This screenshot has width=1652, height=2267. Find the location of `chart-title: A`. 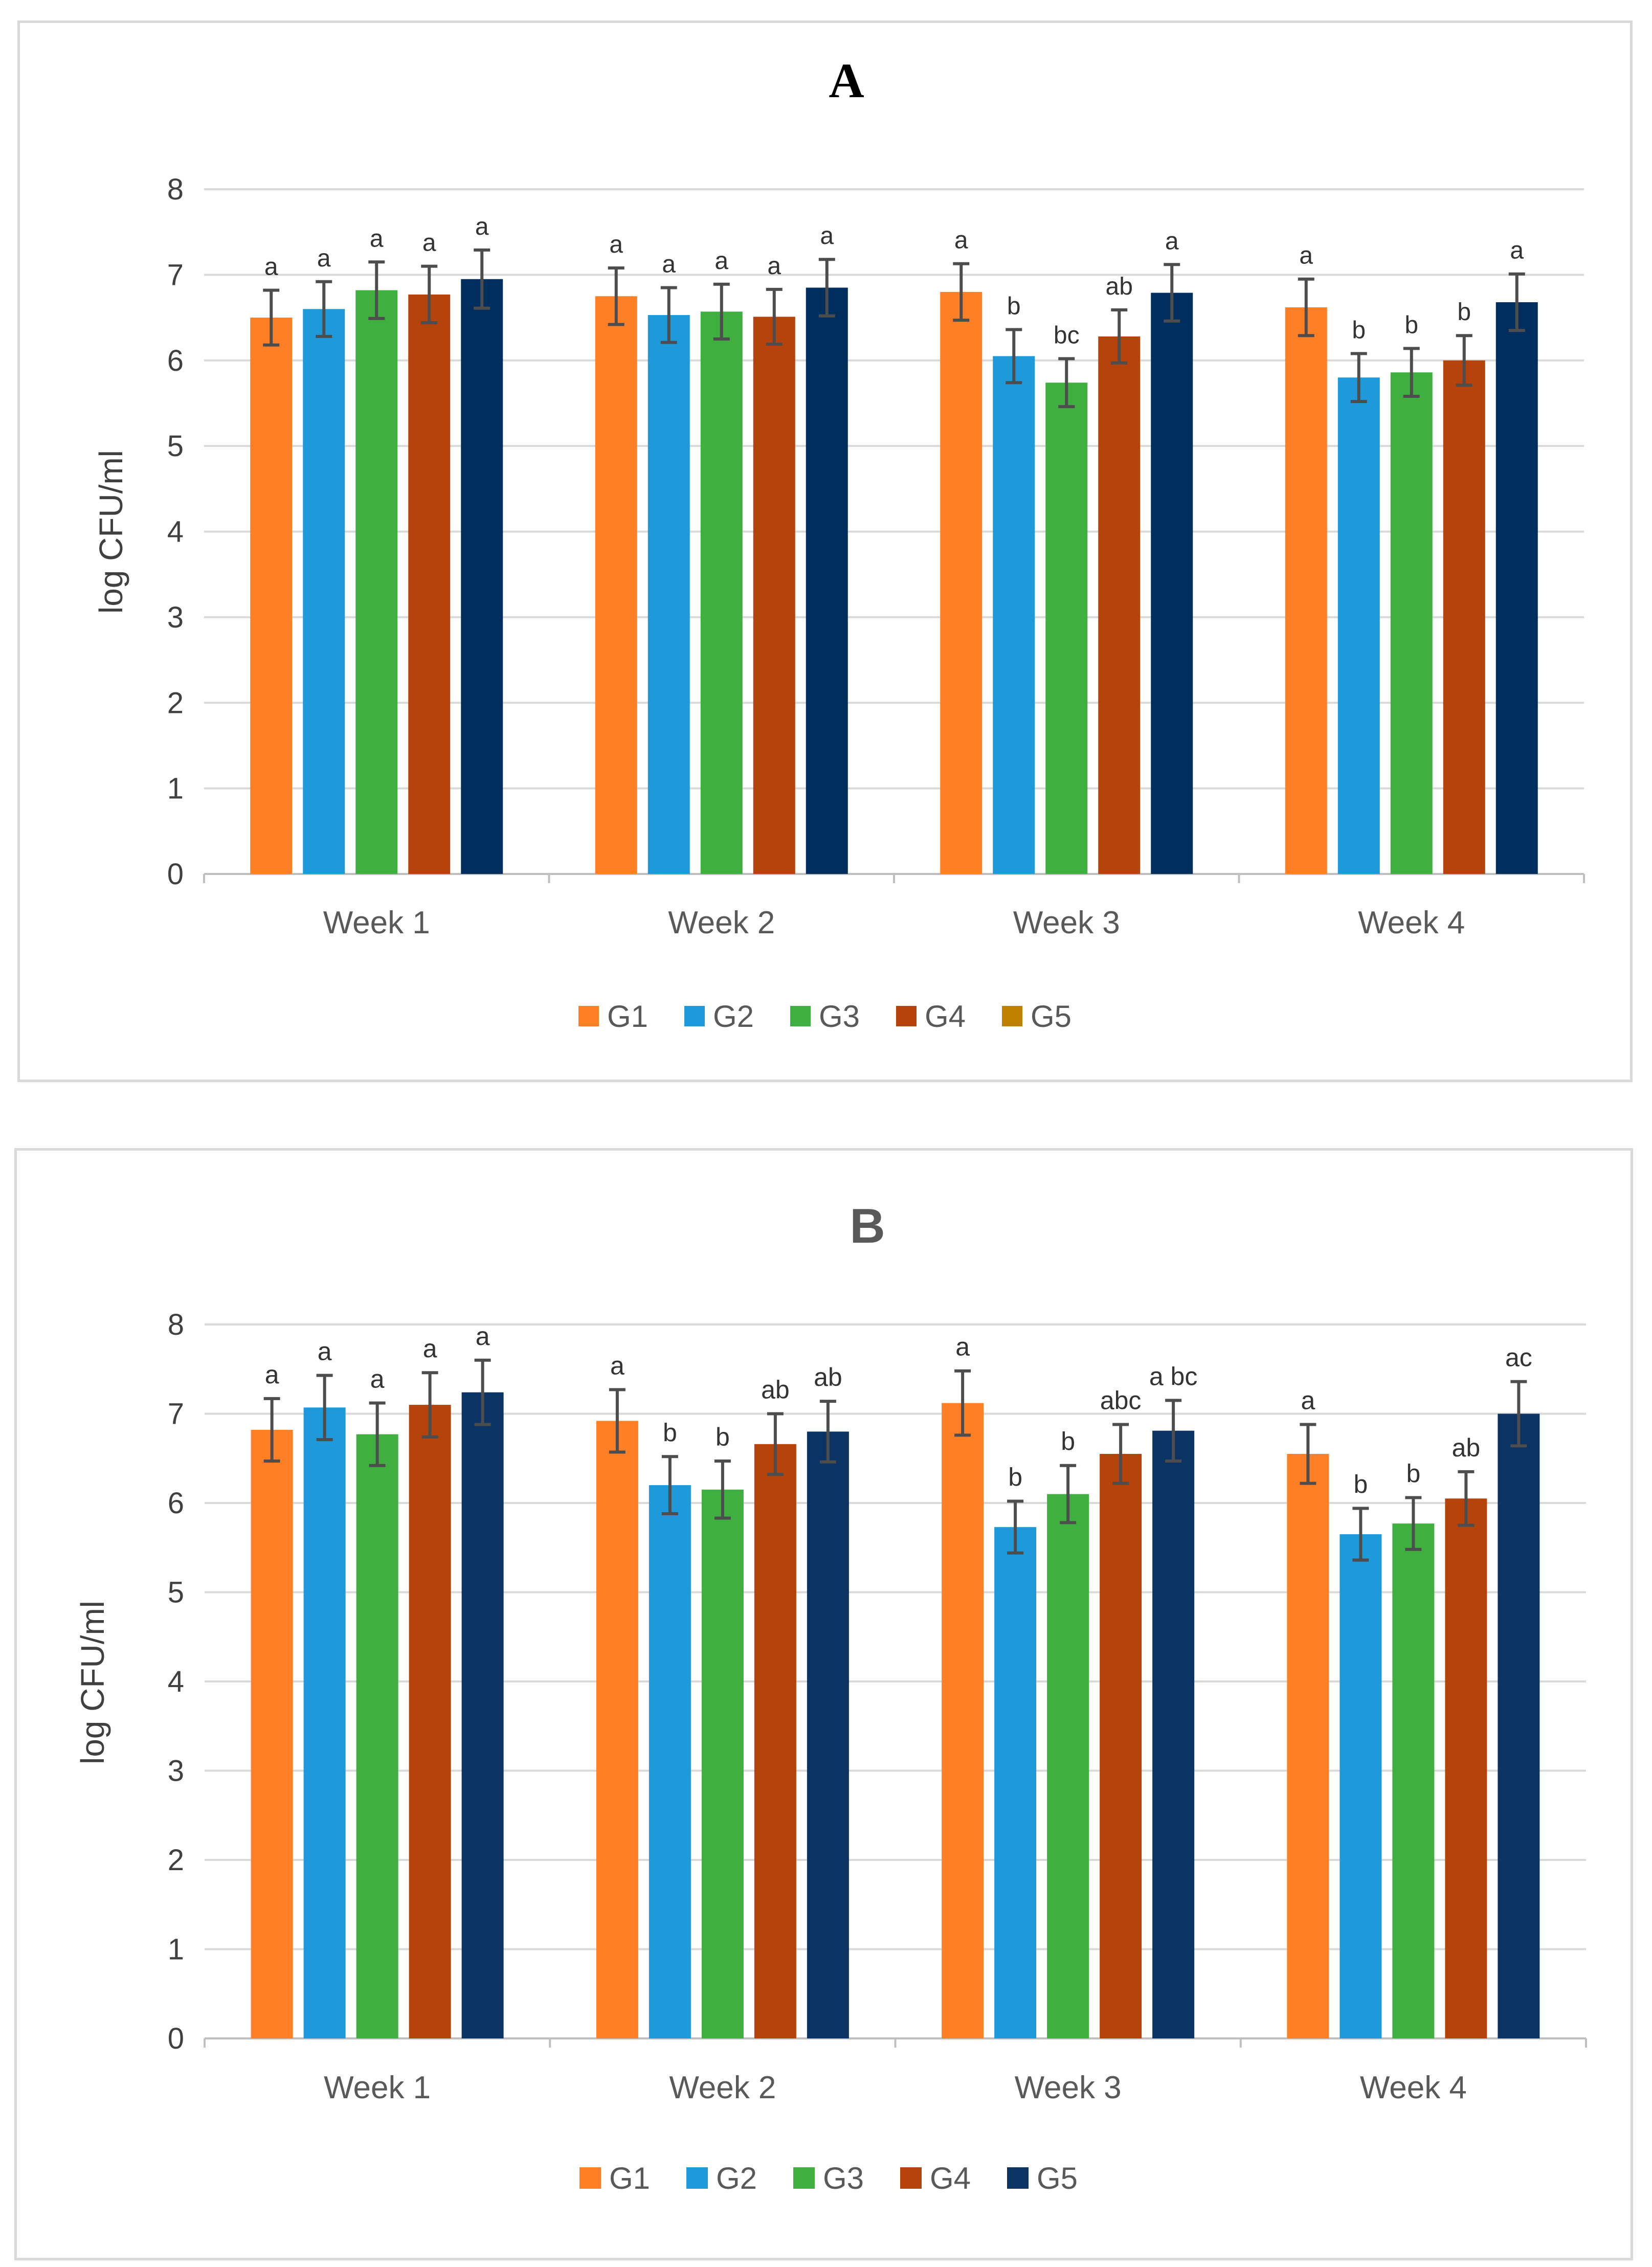

chart-title: A is located at coordinates (846, 80).